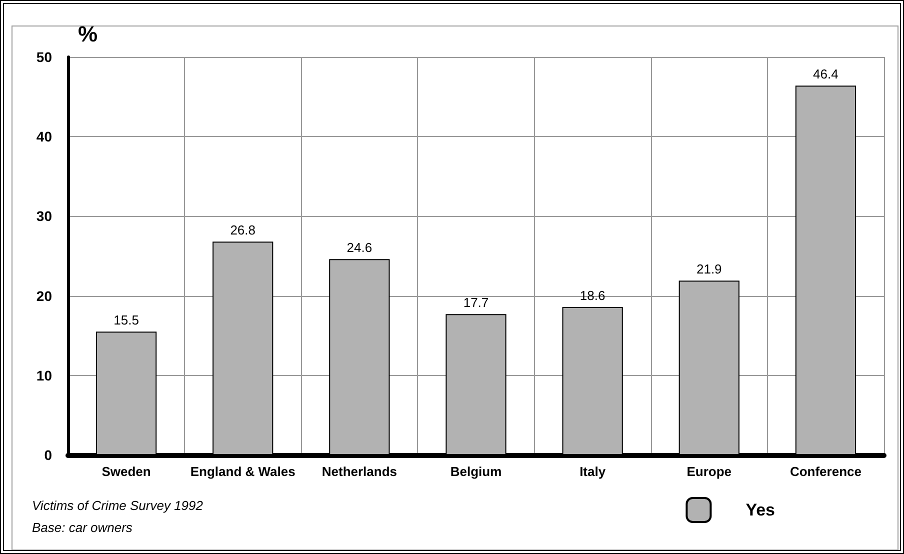 The height and width of the screenshot is (554, 904). Describe the element at coordinates (82, 527) in the screenshot. I see `text: Base: car owners` at that location.